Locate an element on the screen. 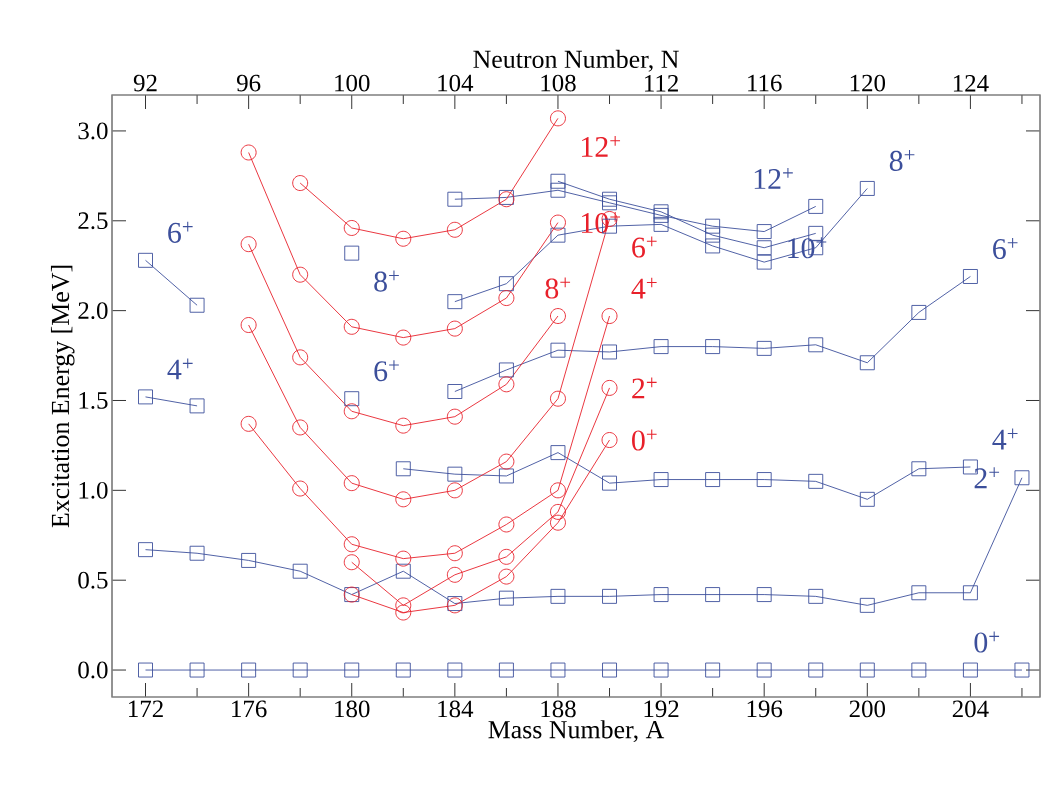 This screenshot has width=1049, height=786. y-tick-label: 1.0 is located at coordinates (93, 490).